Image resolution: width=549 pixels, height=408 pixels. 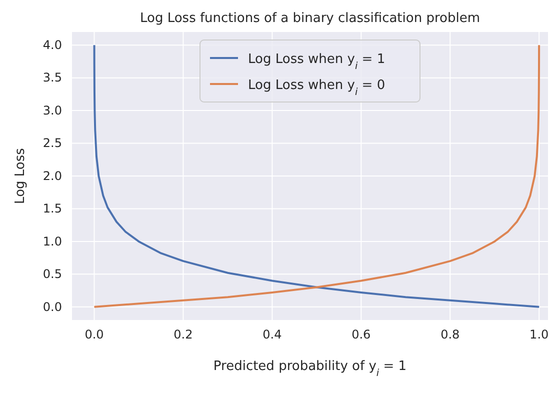 I want to click on x-tick-label: 0.6, so click(x=361, y=335).